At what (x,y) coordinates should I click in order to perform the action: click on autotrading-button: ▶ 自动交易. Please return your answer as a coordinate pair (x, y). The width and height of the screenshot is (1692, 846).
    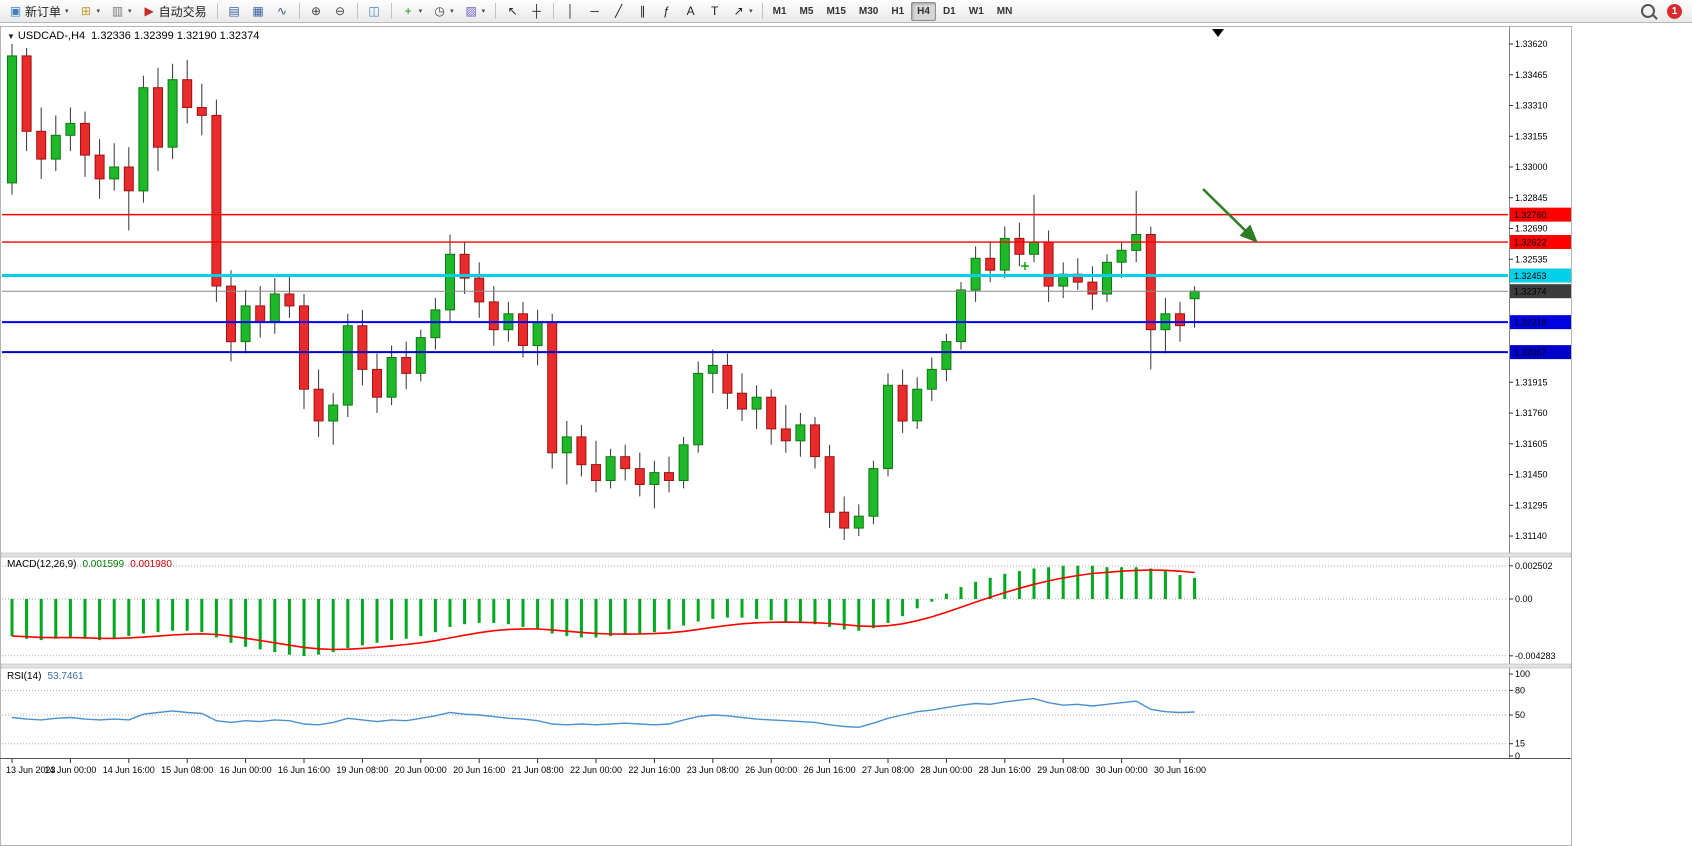
    Looking at the image, I should click on (175, 11).